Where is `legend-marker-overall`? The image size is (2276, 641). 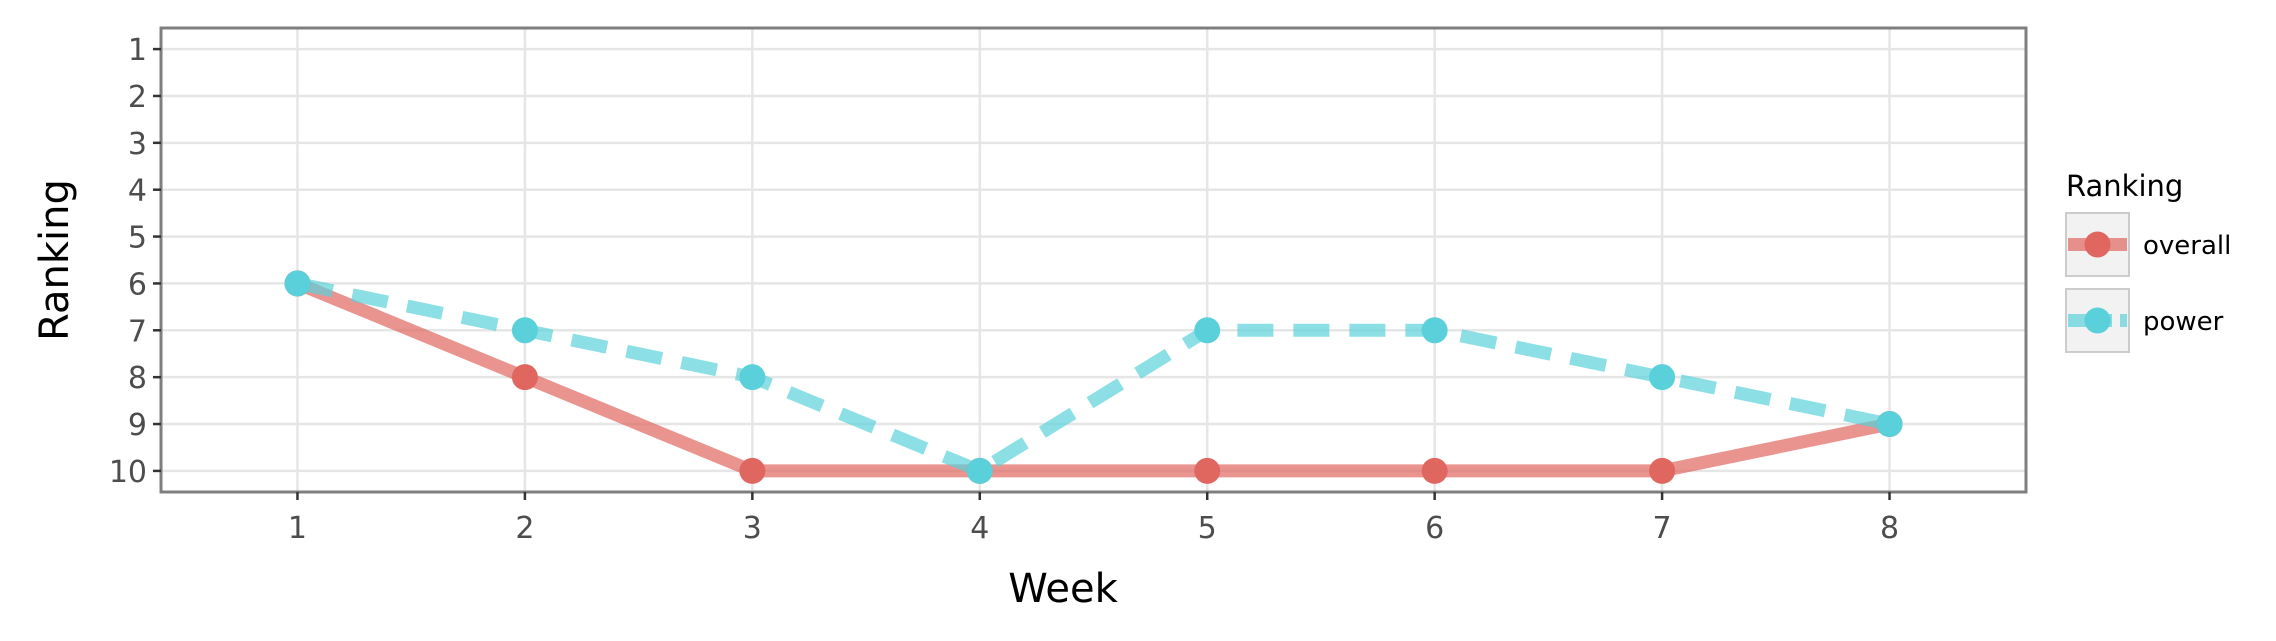 legend-marker-overall is located at coordinates (2097, 244).